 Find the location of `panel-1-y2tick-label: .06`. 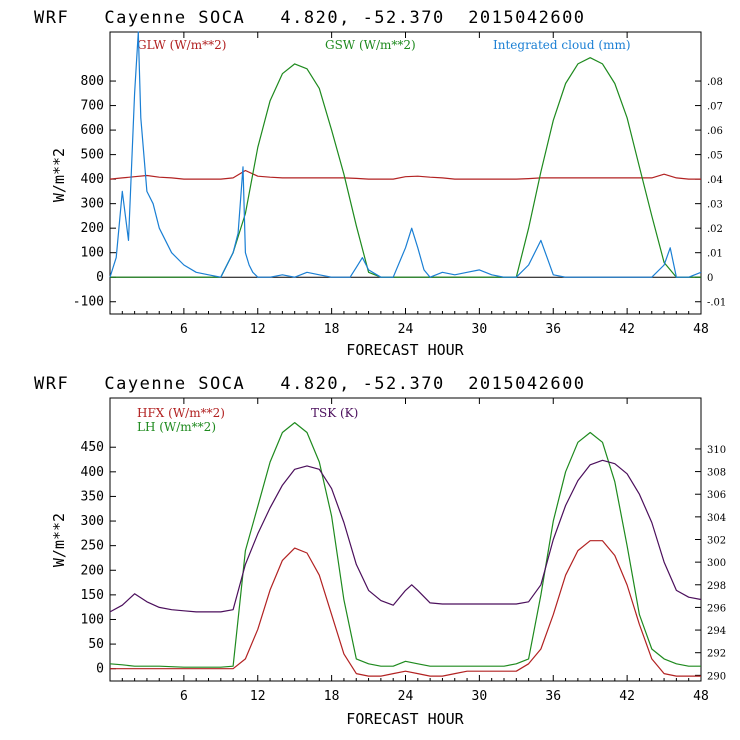

panel-1-y2tick-label: .06 is located at coordinates (715, 131).